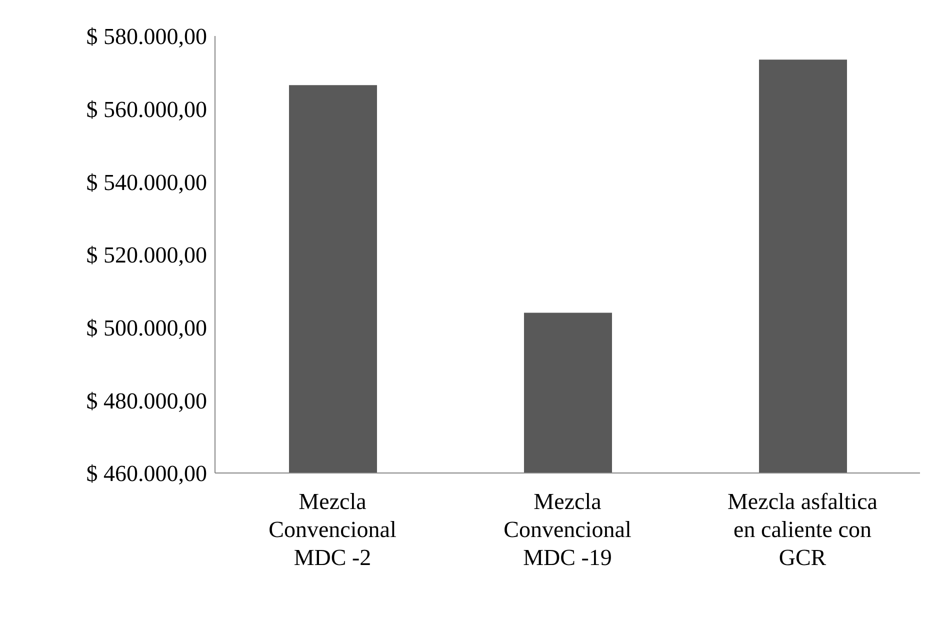 This screenshot has width=928, height=619. Describe the element at coordinates (332, 529) in the screenshot. I see `x-tick-label: Mezcla Convencional MDC -2` at that location.